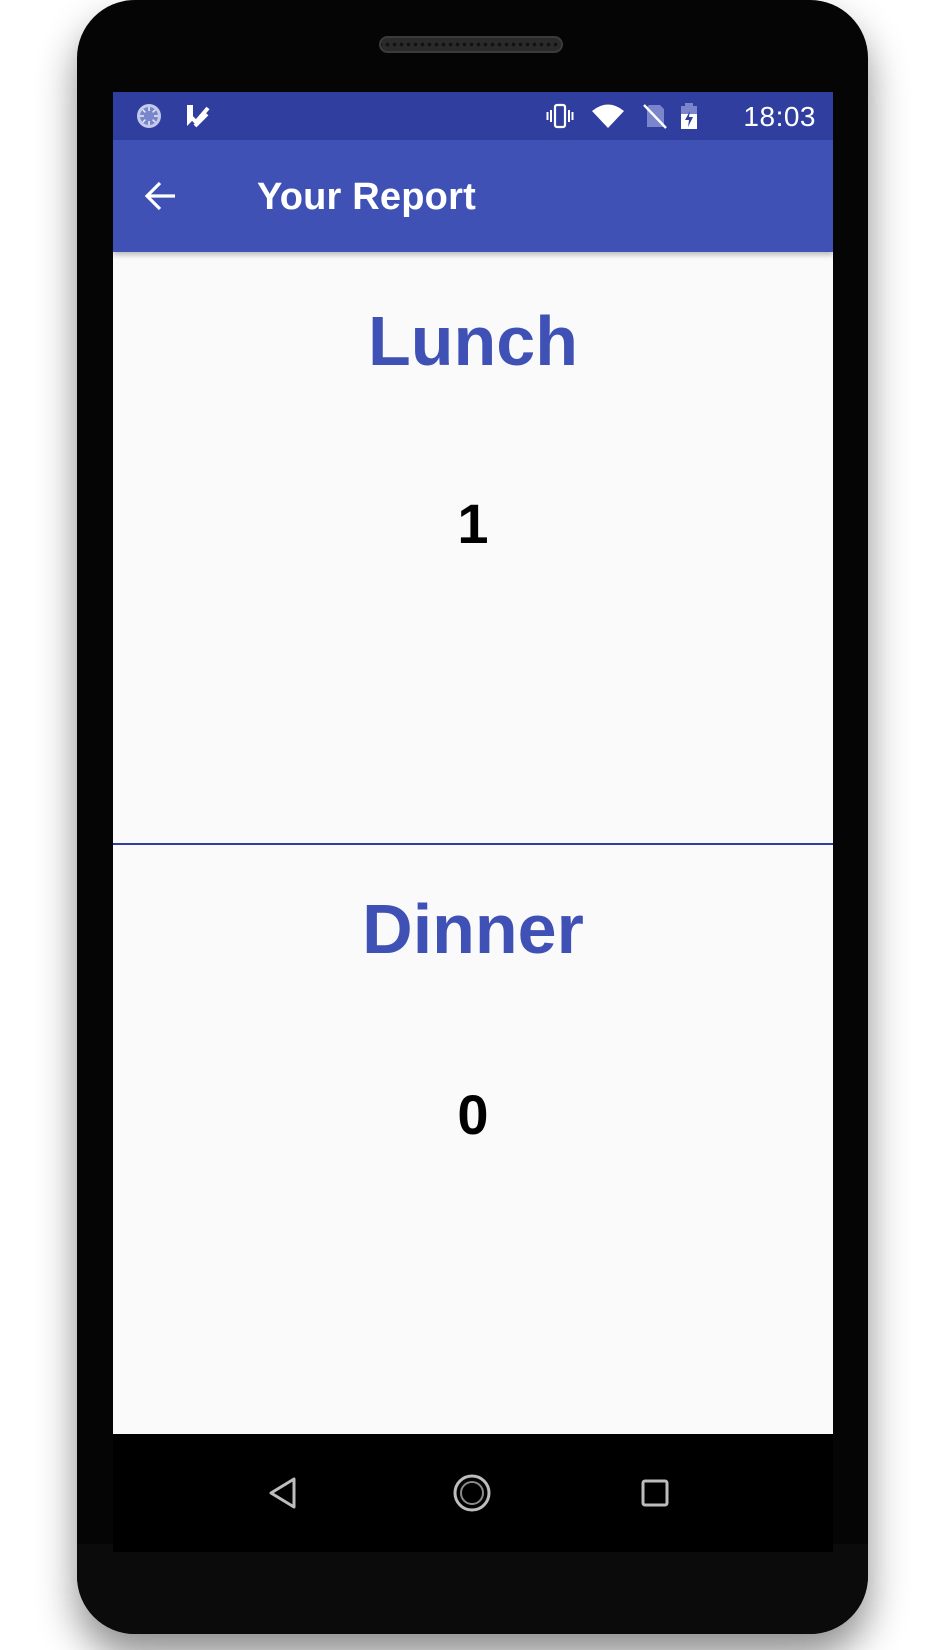 Image resolution: width=945 pixels, height=1650 pixels. What do you see at coordinates (473, 341) in the screenshot?
I see `lunch-label: Lunch` at bounding box center [473, 341].